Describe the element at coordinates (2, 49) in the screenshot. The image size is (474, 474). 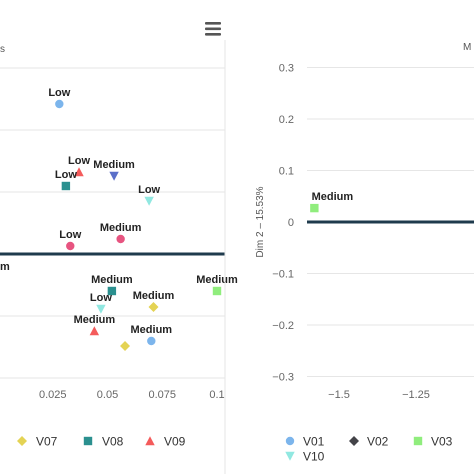
I see `left-partial-axis-title: s` at that location.